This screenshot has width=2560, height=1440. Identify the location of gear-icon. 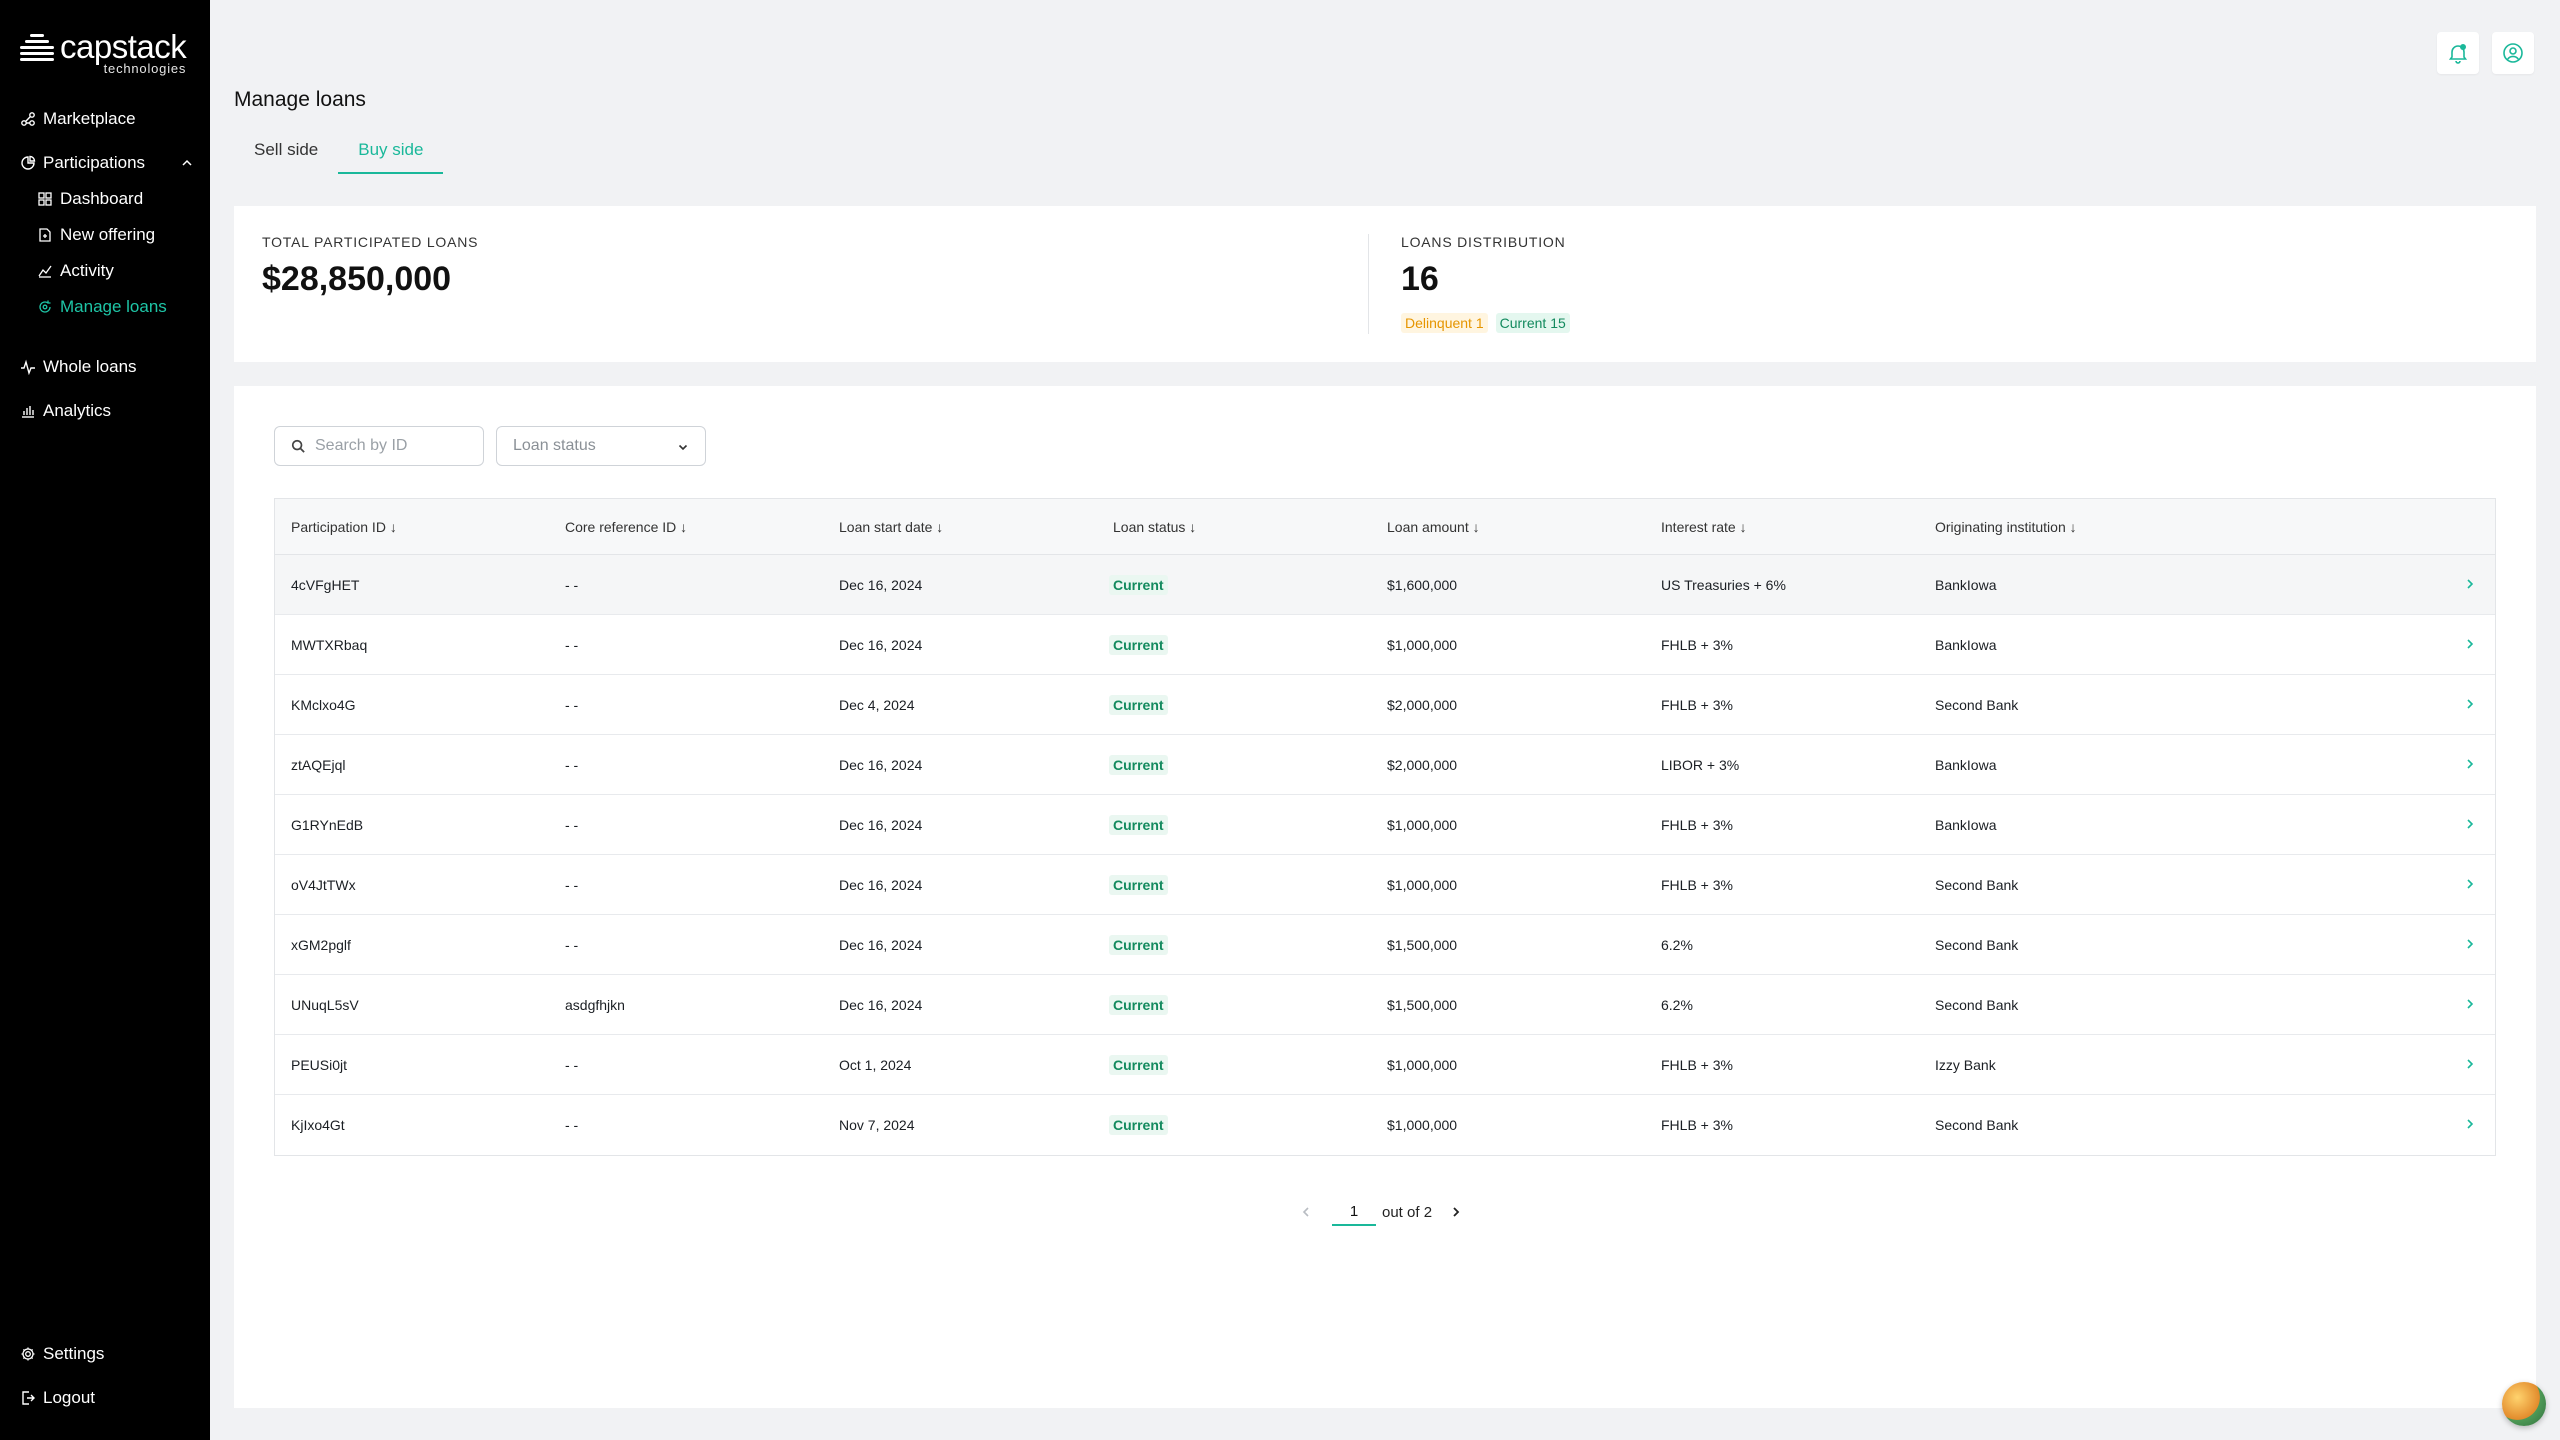
(28, 1354).